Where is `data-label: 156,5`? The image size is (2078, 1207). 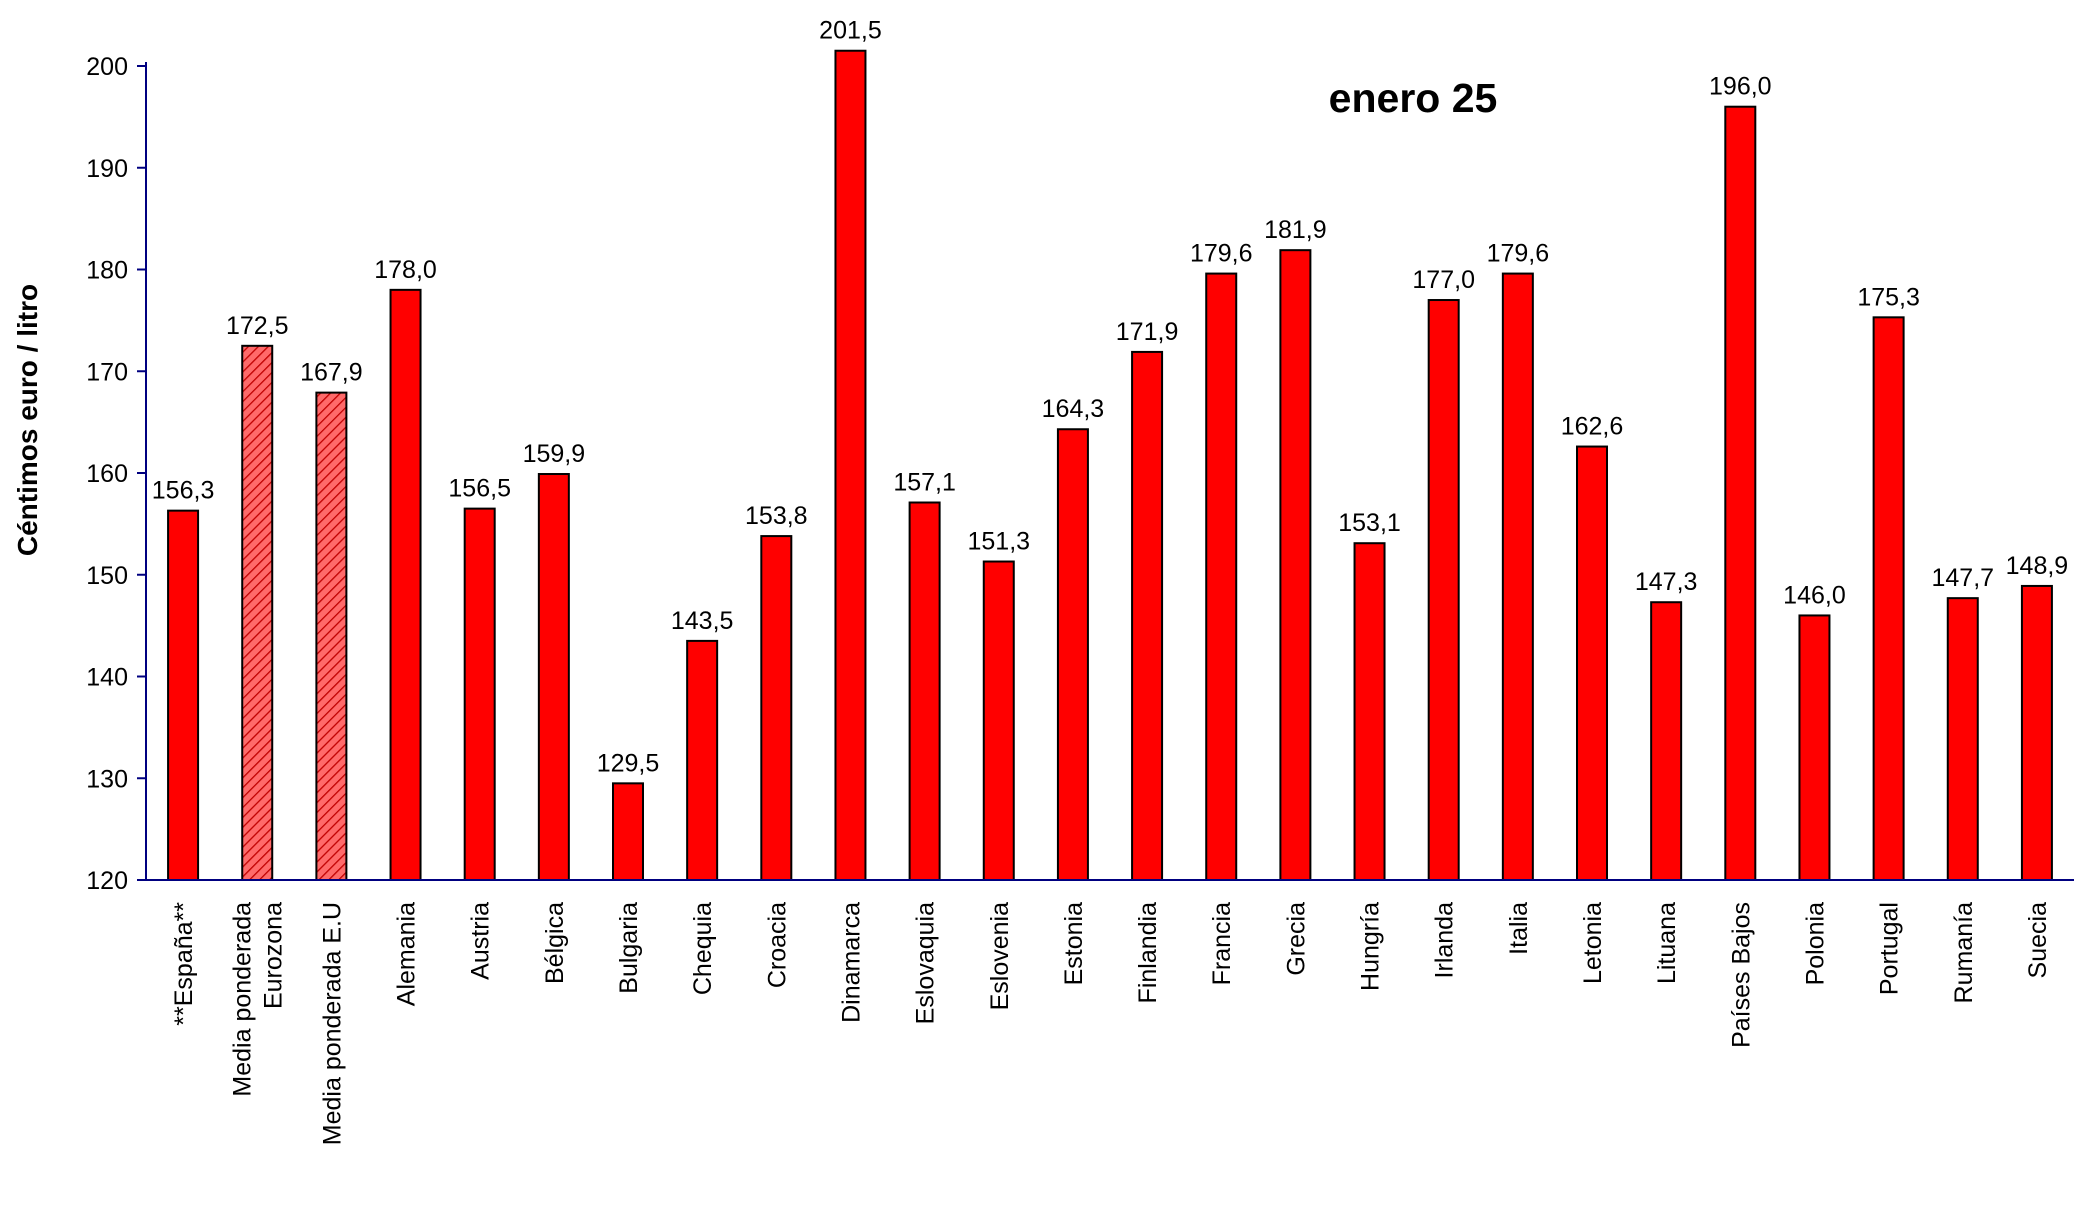 data-label: 156,5 is located at coordinates (479, 489).